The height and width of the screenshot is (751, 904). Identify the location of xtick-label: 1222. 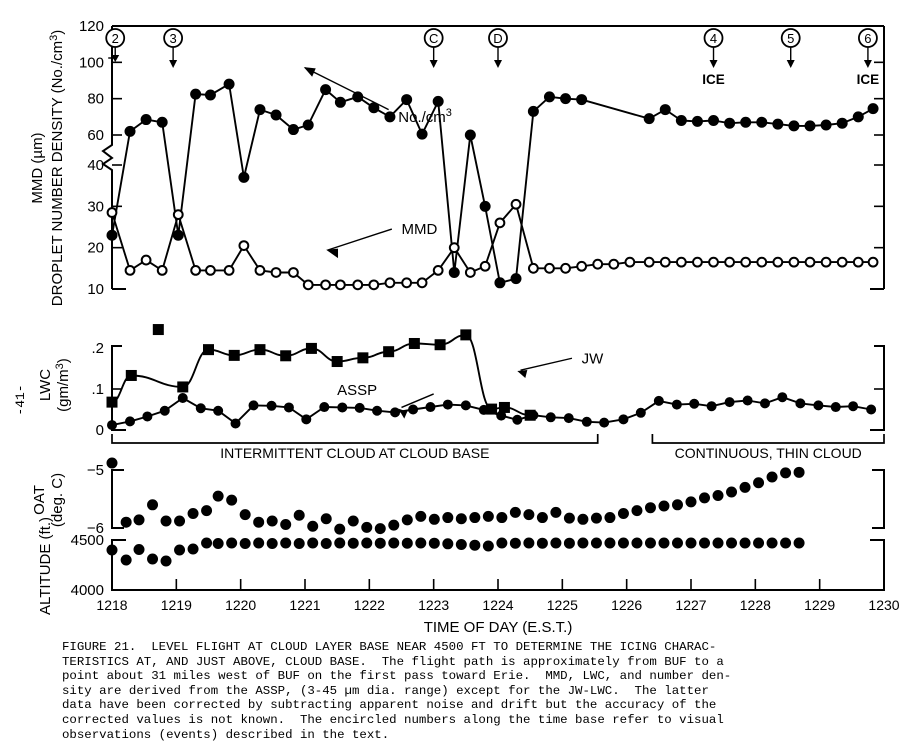
(369, 605).